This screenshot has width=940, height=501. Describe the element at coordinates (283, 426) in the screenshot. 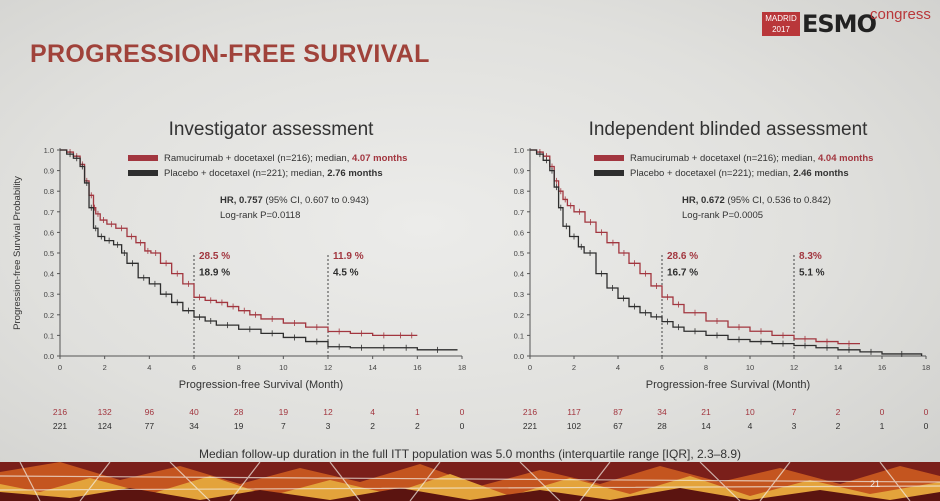

I see `risk-placebo: 7` at that location.